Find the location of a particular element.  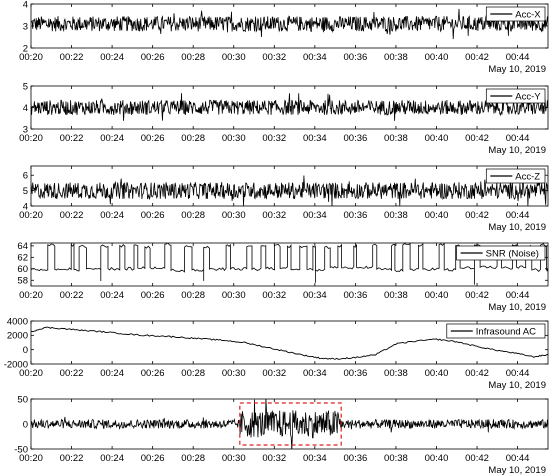

y-tick-label: 2 is located at coordinates (25, 48).